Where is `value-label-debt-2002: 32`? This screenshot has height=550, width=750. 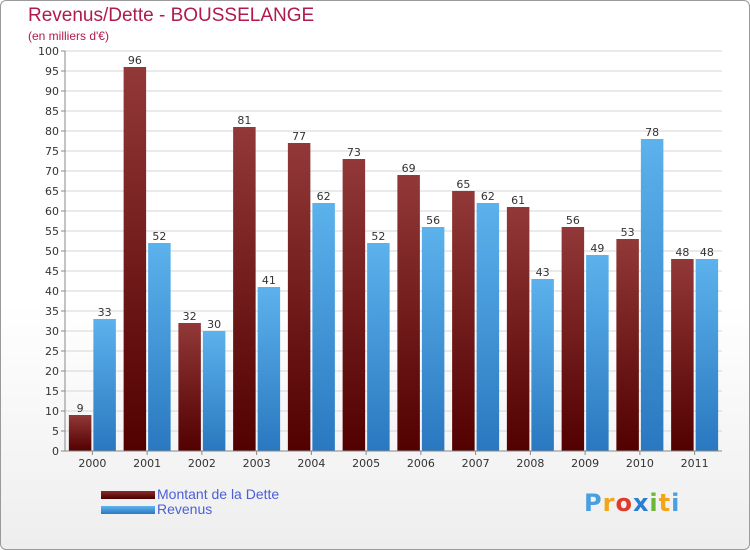
value-label-debt-2002: 32 is located at coordinates (190, 316).